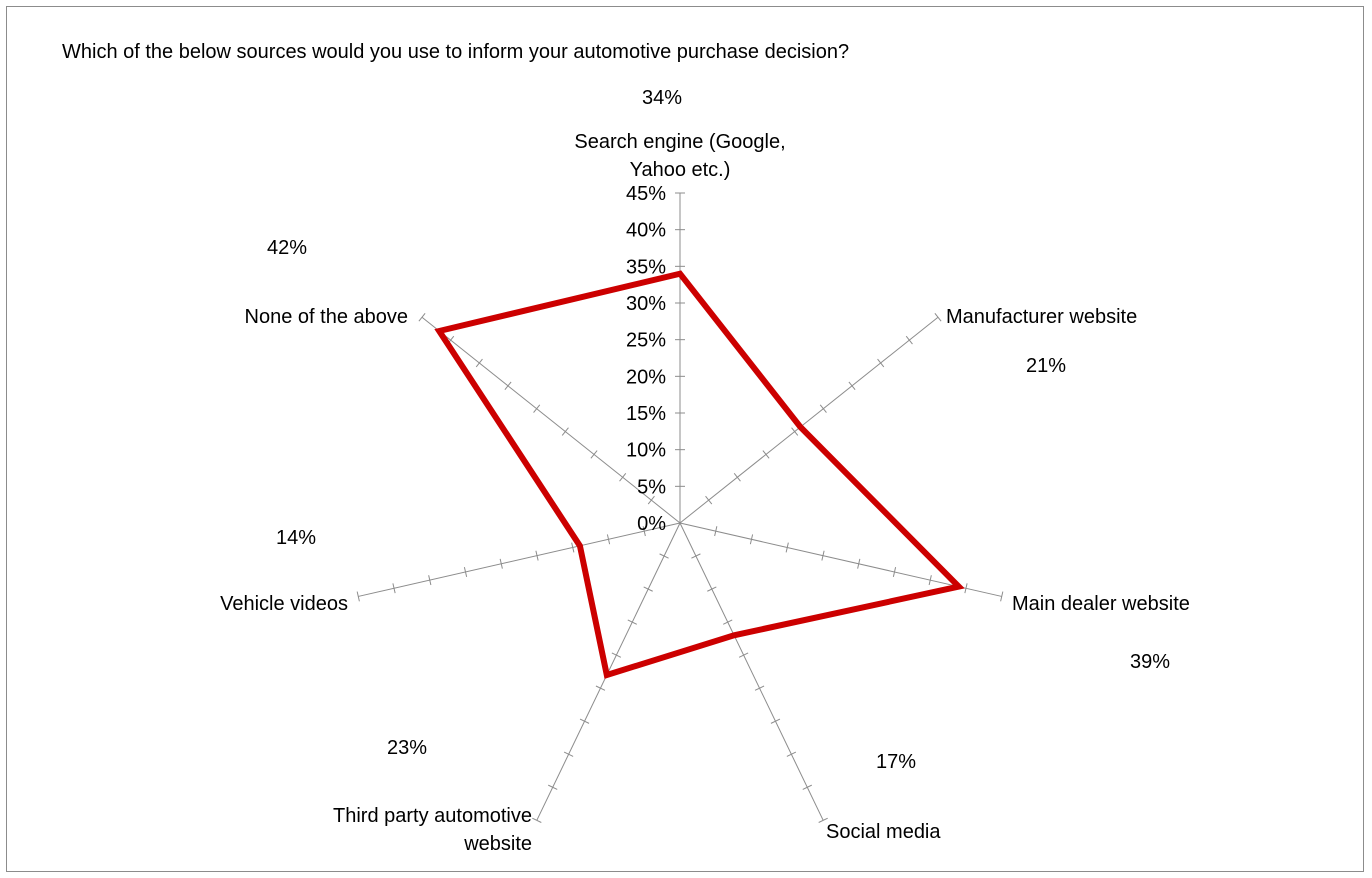  What do you see at coordinates (284, 604) in the screenshot?
I see `category-label: Vehicle videos` at bounding box center [284, 604].